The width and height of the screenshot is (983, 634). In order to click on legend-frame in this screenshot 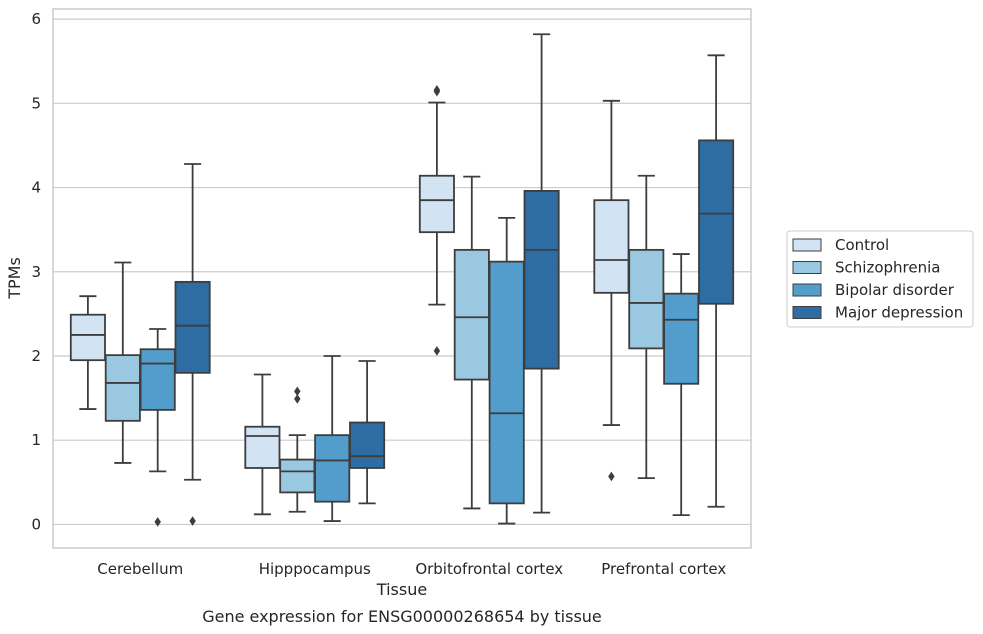, I will do `click(880, 279)`.